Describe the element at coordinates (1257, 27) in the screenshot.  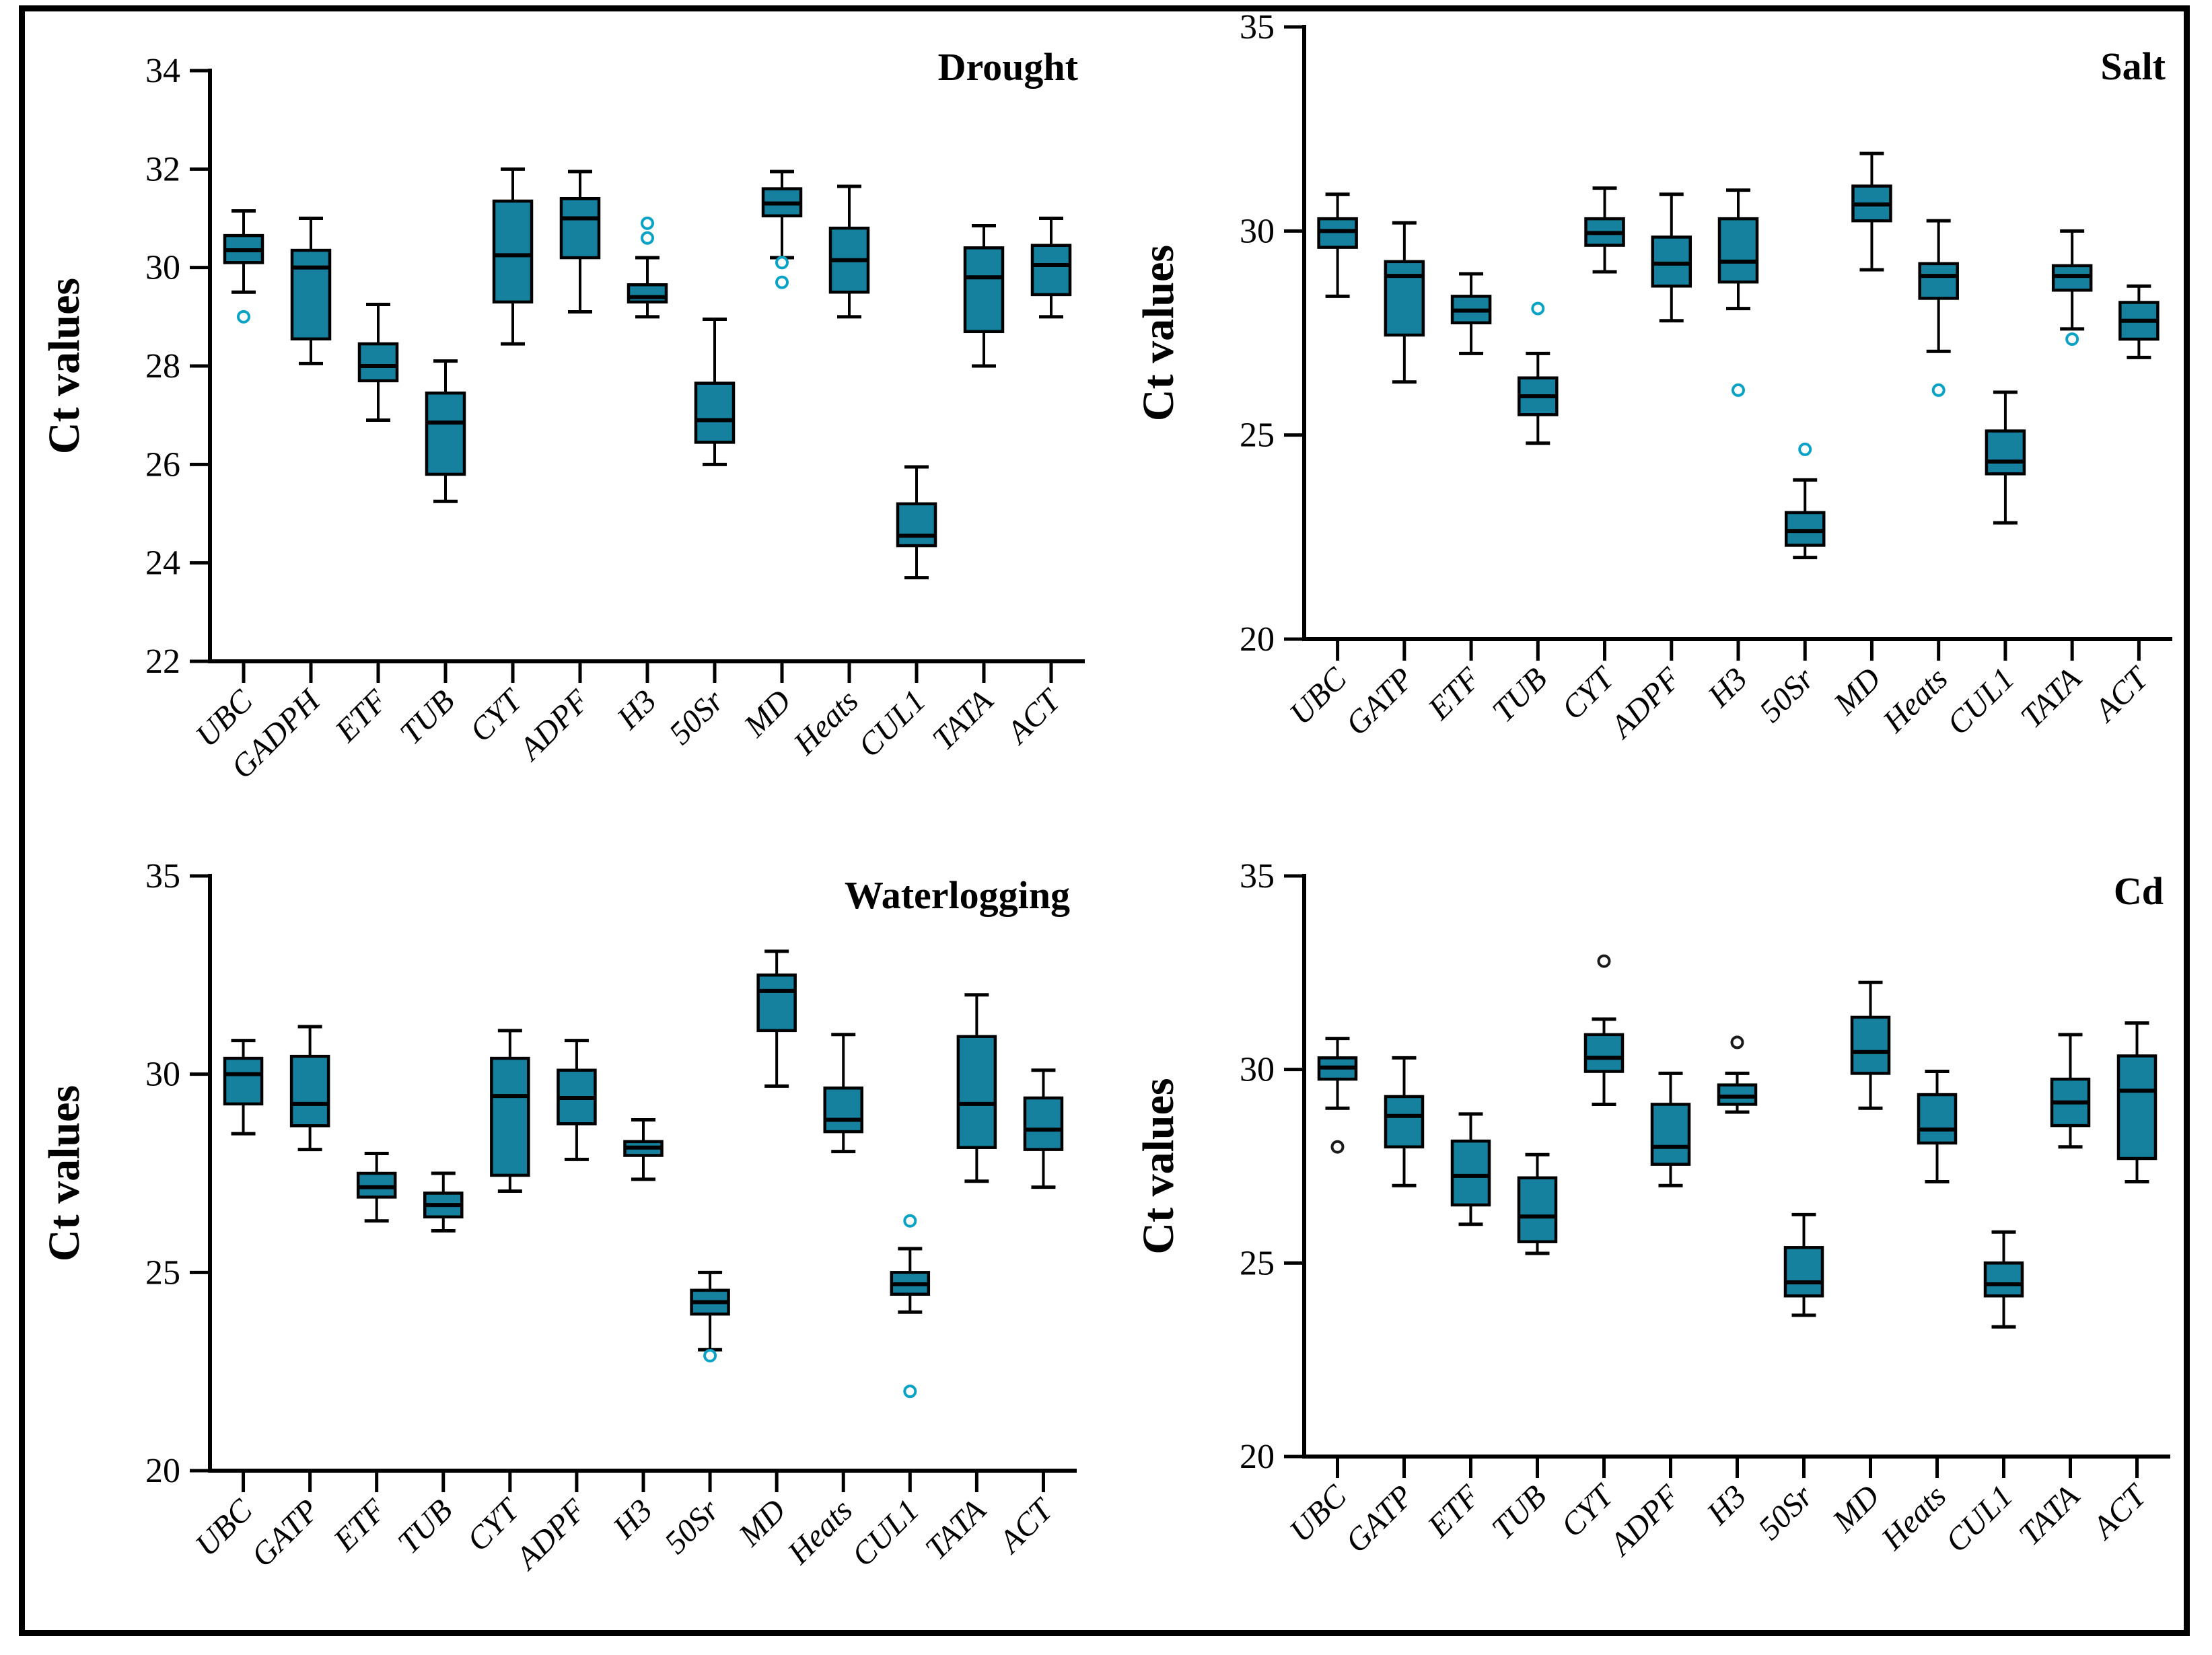
I see `y-tick-label: 35` at that location.